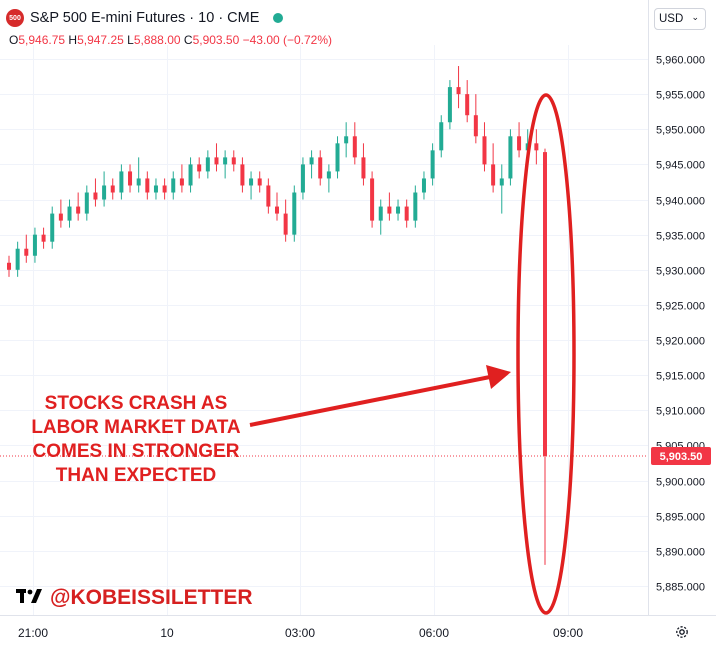 The image size is (716, 646). I want to click on y-tick-label: 5,895.000, so click(680, 518).